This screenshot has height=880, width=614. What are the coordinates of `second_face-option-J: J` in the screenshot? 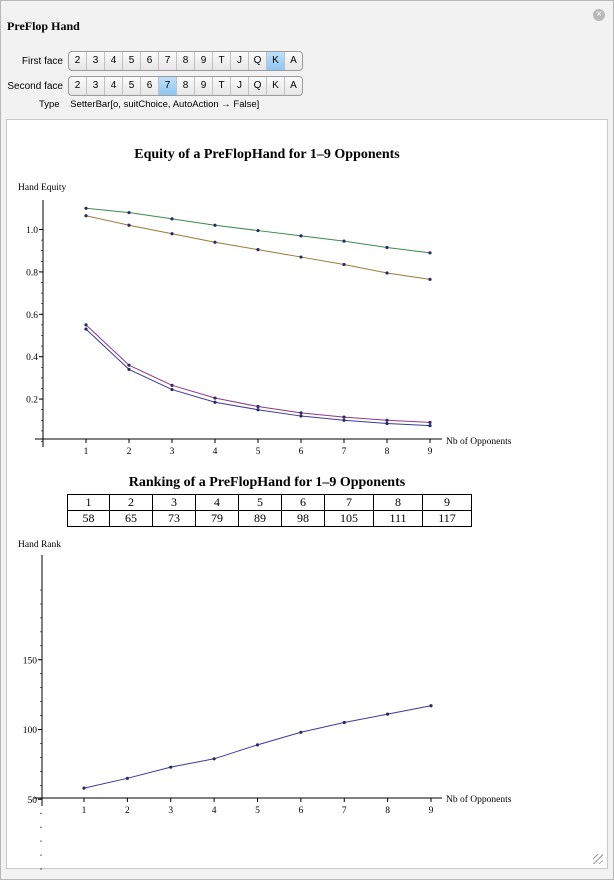 It's located at (240, 86).